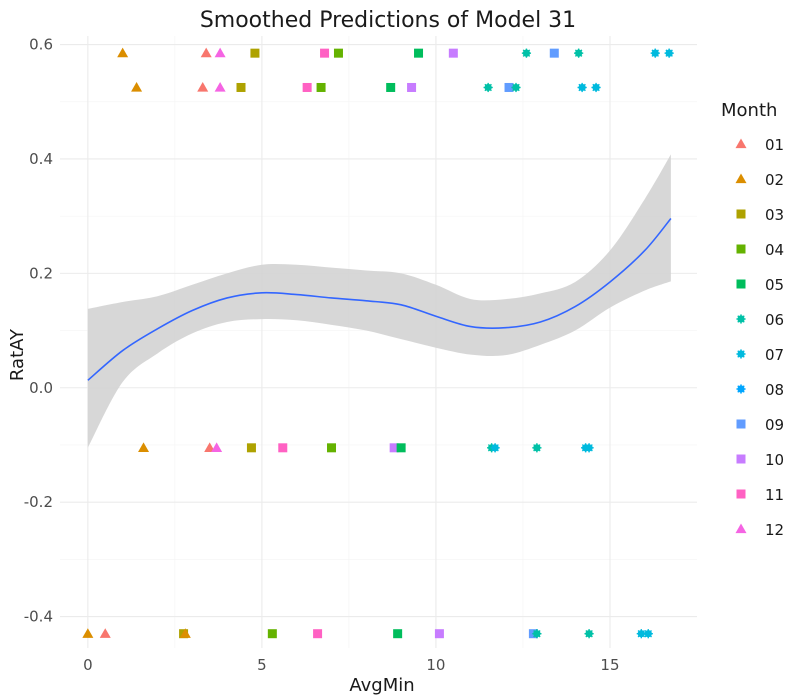  What do you see at coordinates (741, 354) in the screenshot?
I see `legend-key-07-spoke` at bounding box center [741, 354].